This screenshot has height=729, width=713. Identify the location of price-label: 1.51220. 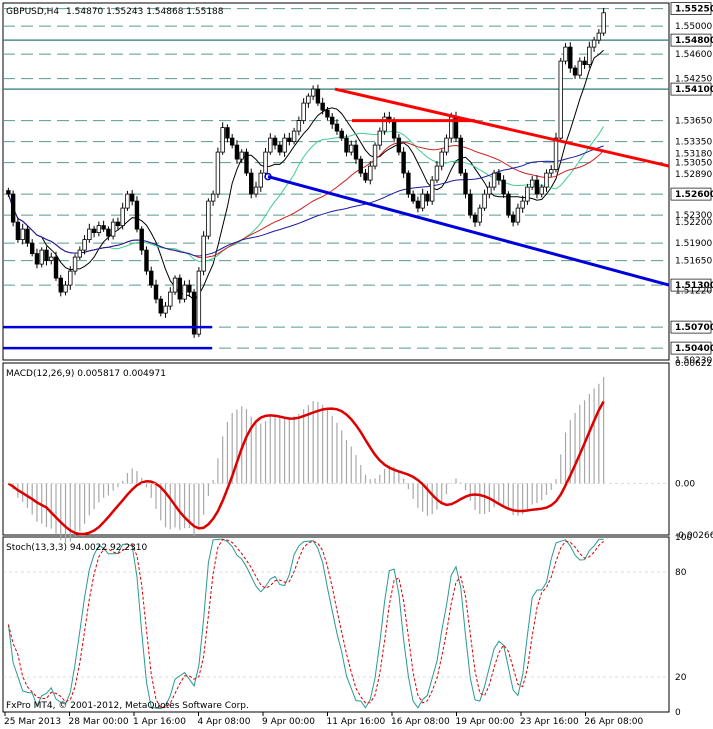
(693, 292).